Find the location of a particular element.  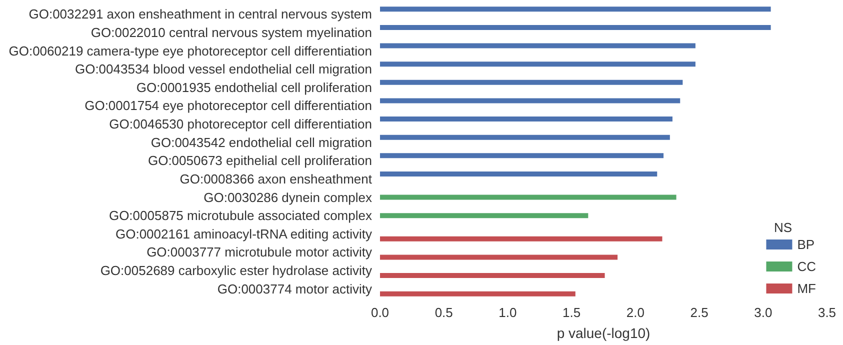

legend-label: MF is located at coordinates (806, 288).